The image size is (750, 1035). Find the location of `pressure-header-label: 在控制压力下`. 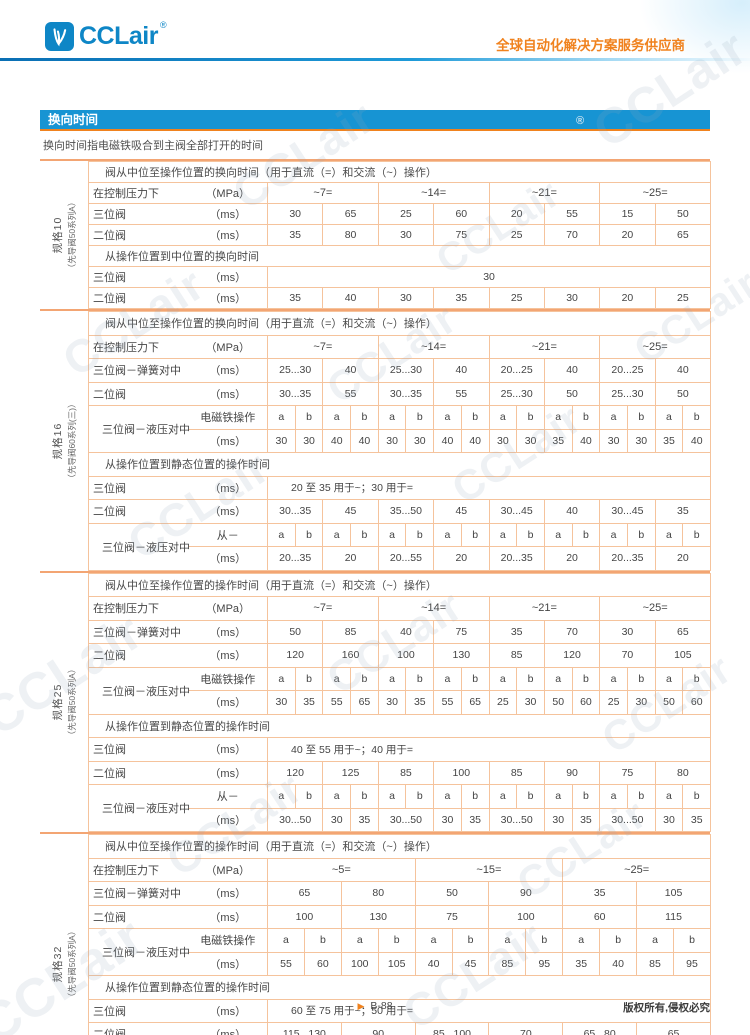

pressure-header-label: 在控制压力下 is located at coordinates (138, 608).